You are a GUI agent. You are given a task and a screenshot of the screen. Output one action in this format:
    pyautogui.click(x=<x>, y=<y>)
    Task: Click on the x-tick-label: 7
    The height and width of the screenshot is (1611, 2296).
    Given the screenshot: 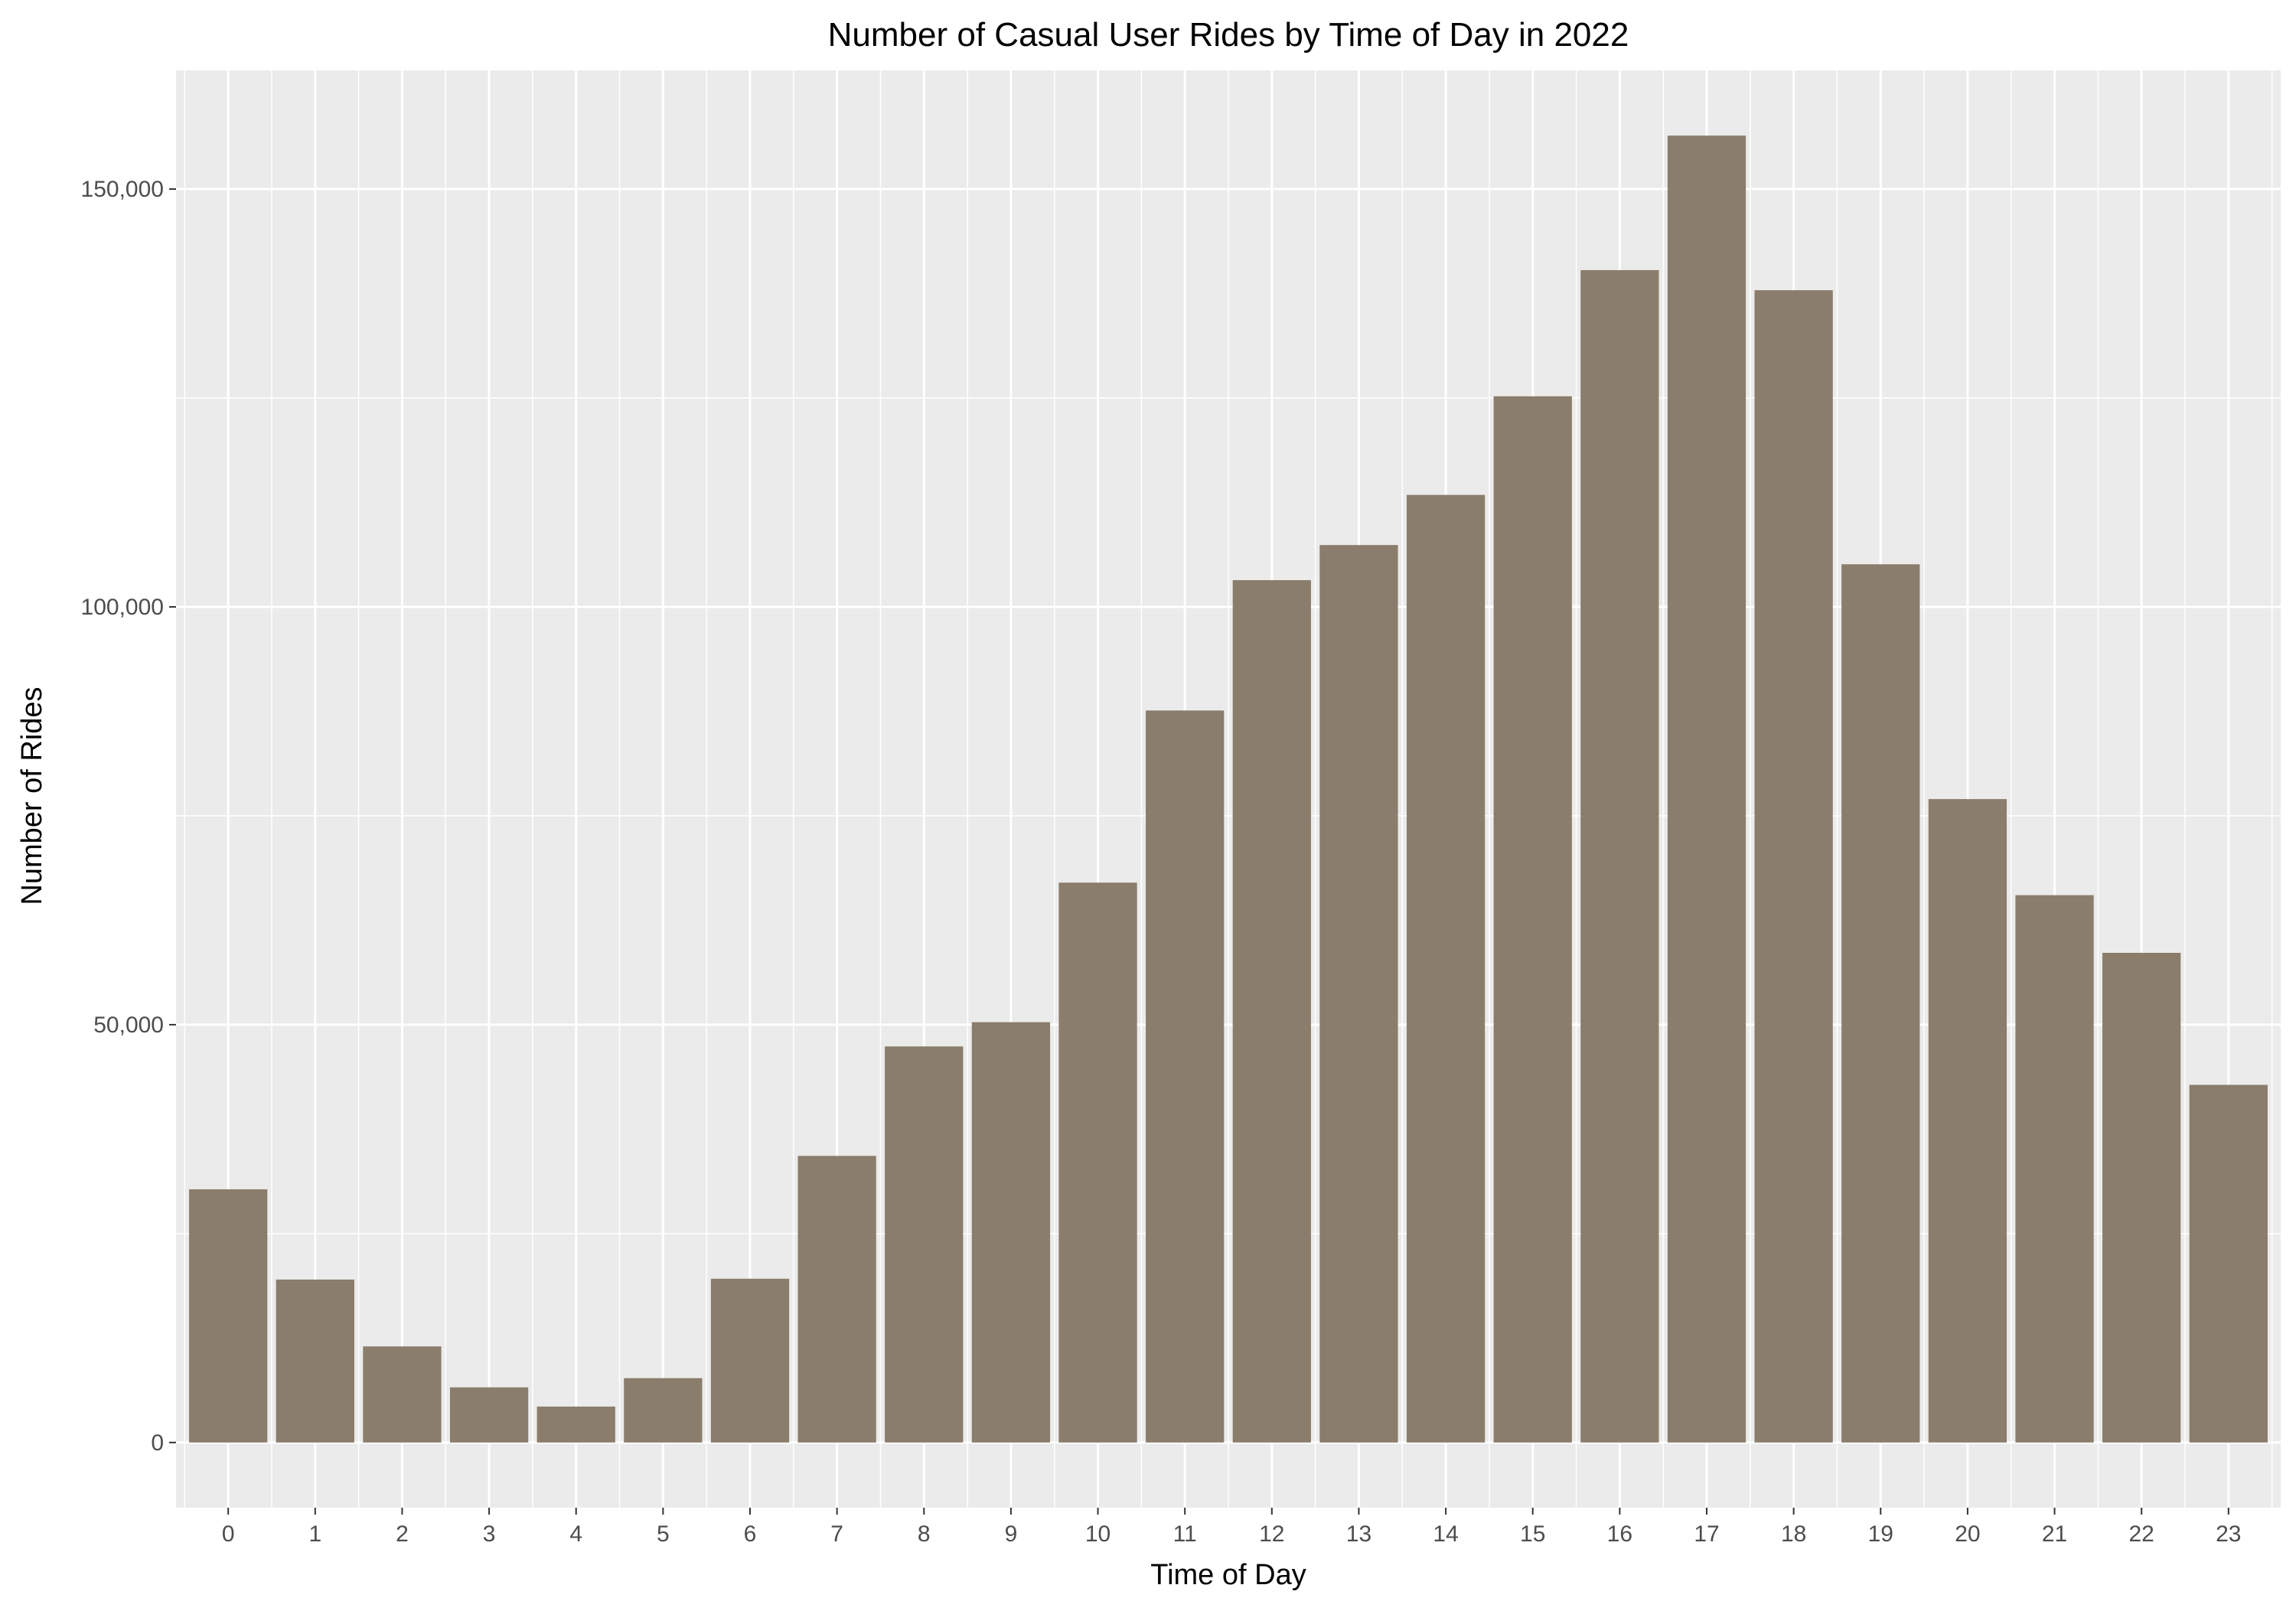 What is the action you would take?
    pyautogui.click(x=836, y=1534)
    